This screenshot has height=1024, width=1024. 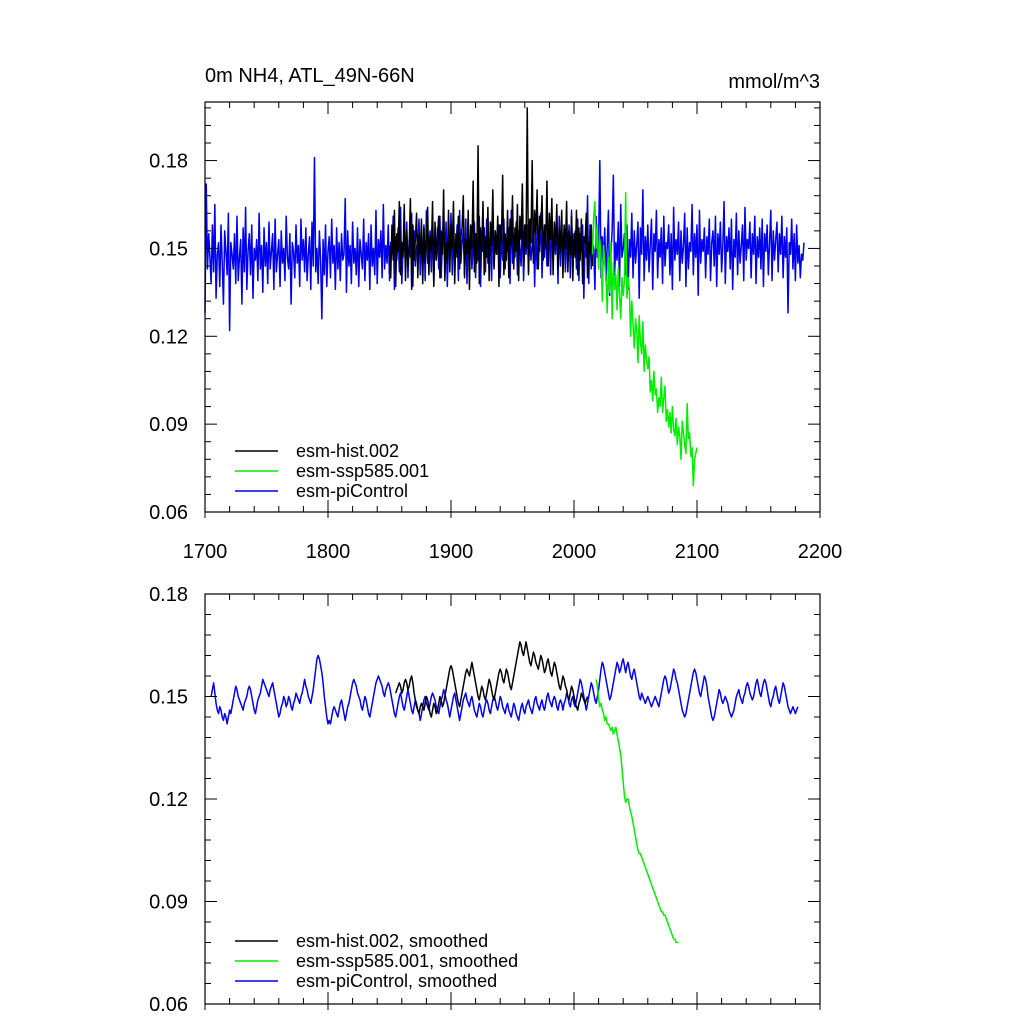 I want to click on top-x-tick-label: 2000, so click(x=574, y=552).